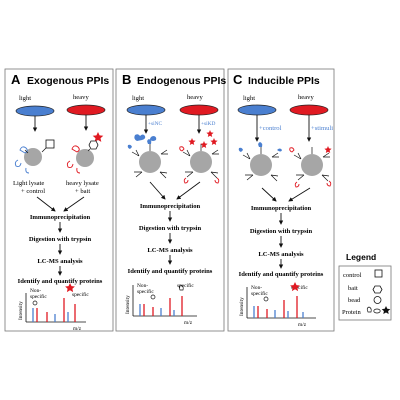  Describe the element at coordinates (153, 297) in the screenshot. I see `panel-b-spectrum-control-icon` at that location.